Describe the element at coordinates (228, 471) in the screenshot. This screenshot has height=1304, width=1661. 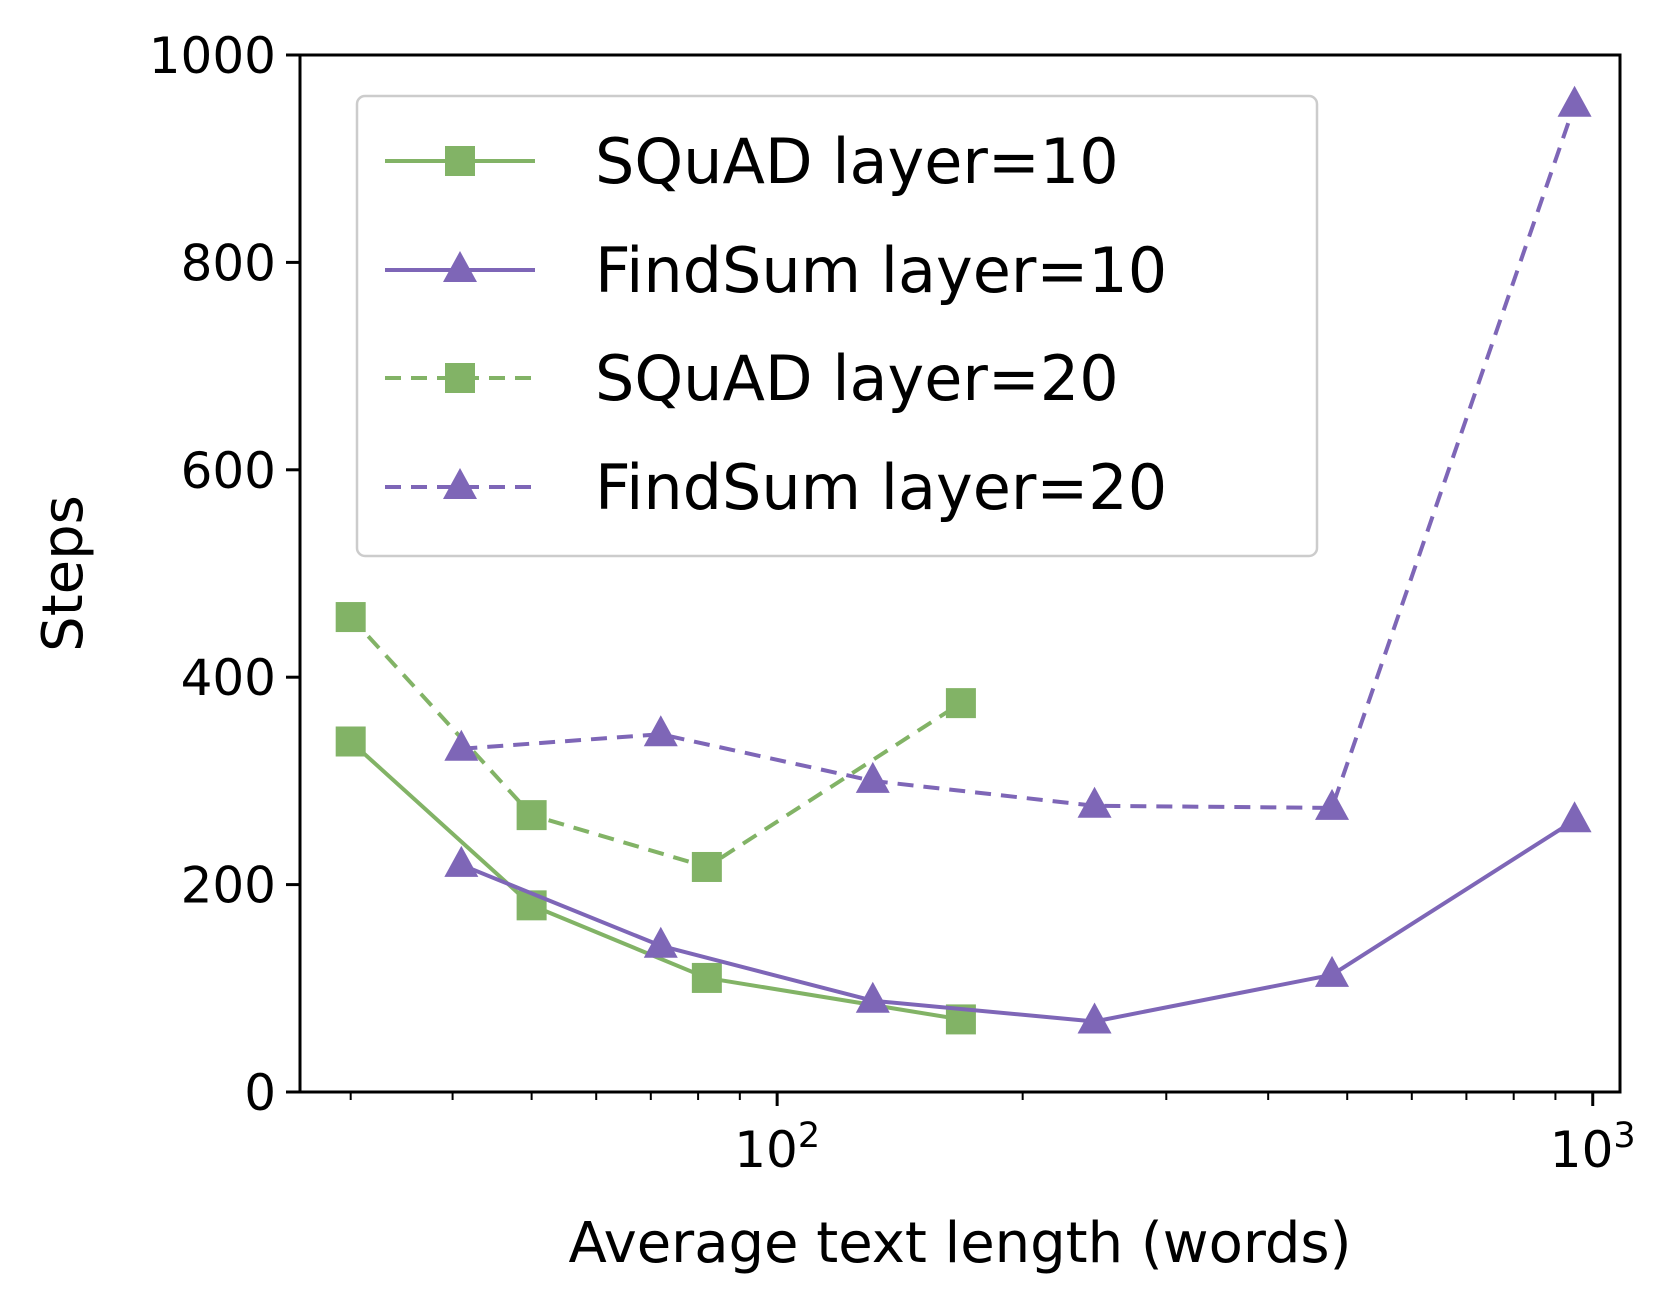
I see `y-tick-label: 600` at that location.